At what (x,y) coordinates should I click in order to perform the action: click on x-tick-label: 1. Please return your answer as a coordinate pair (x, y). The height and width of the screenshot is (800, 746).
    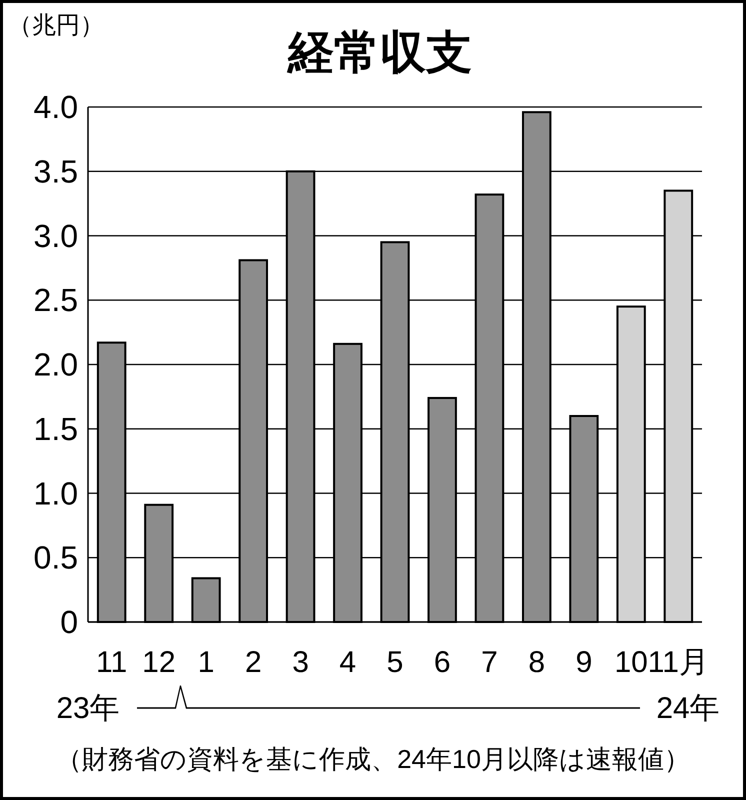
    Looking at the image, I should click on (206, 662).